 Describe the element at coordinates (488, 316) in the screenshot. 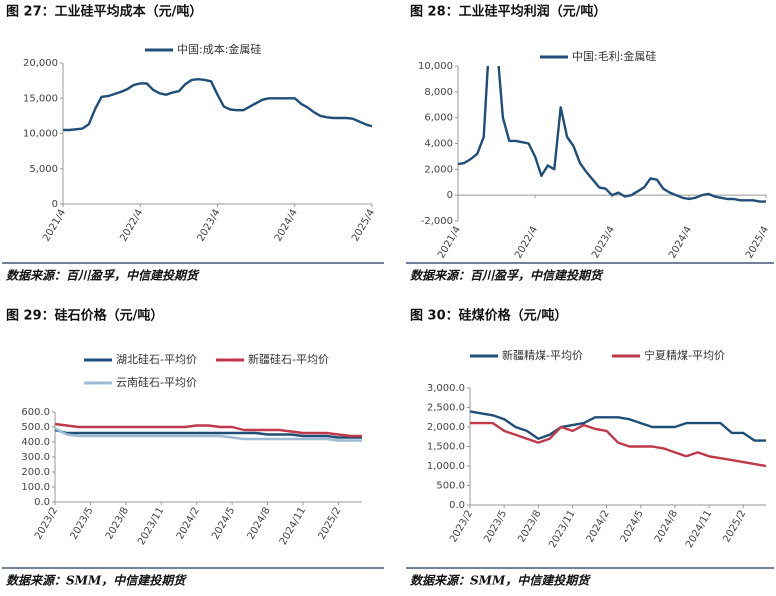

I see `figure-title: 图 30：硅煤价格（元/吨）` at that location.